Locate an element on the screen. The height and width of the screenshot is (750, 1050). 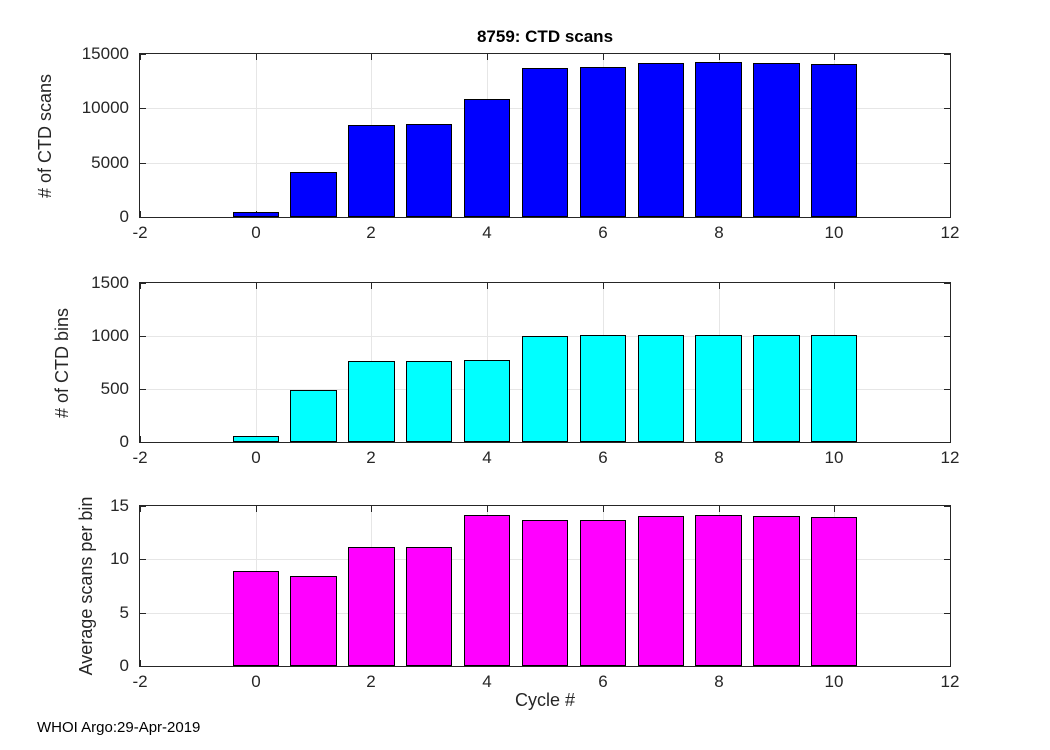
y-tick-label: 15 is located at coordinates (119, 505).